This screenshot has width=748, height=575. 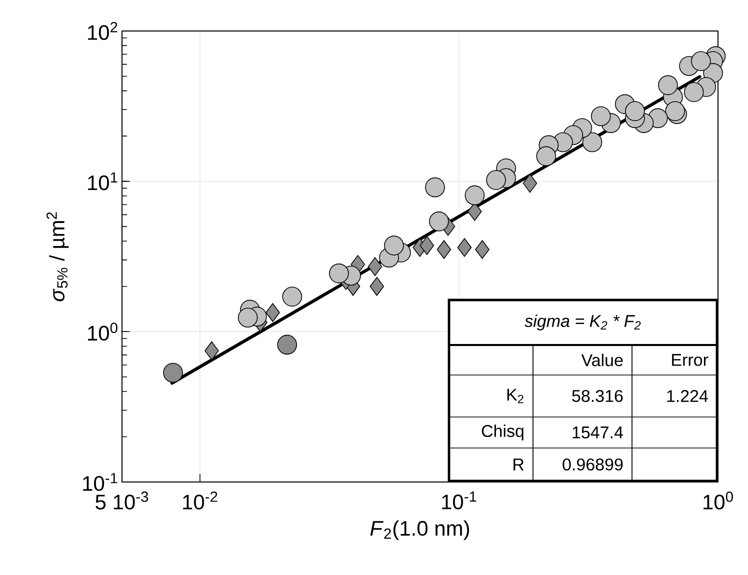 What do you see at coordinates (597, 396) in the screenshot?
I see `annotation: 58.316` at bounding box center [597, 396].